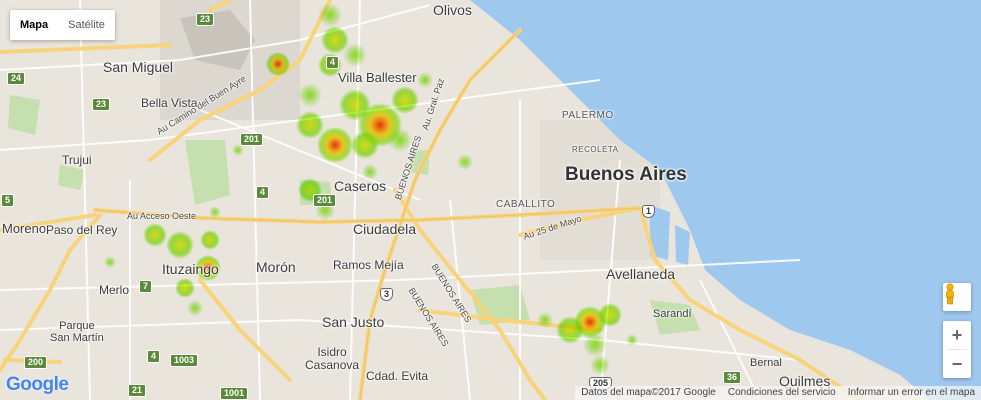 The image size is (981, 400). I want to click on route-shield: 7, so click(146, 286).